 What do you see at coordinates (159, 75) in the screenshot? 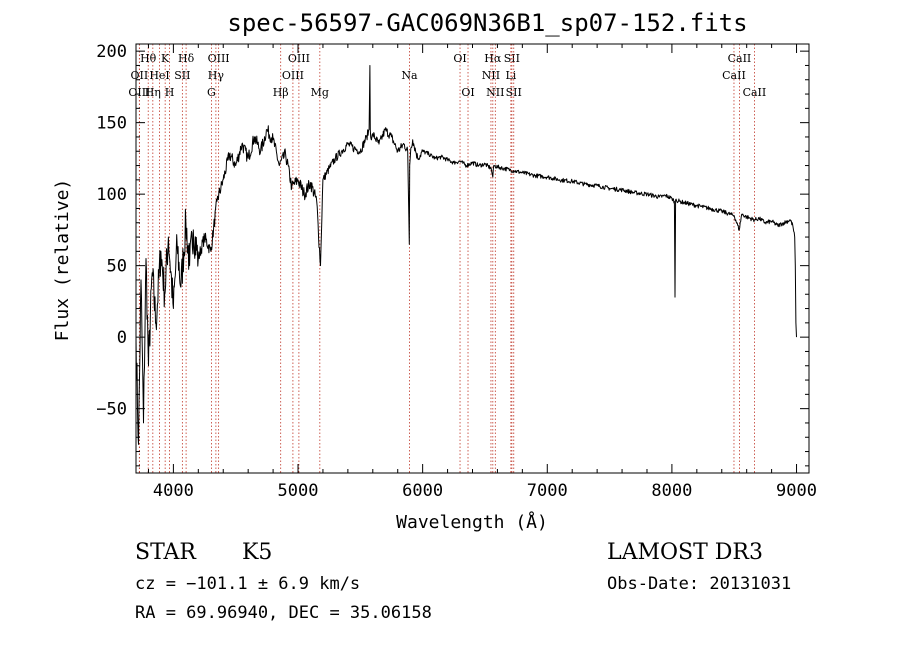
I see `marker-label: HeI` at bounding box center [159, 75].